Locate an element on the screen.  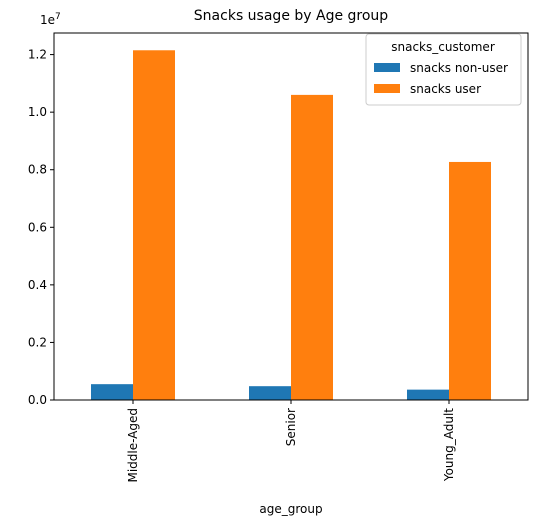
legend-label: snacks user is located at coordinates (445, 89).